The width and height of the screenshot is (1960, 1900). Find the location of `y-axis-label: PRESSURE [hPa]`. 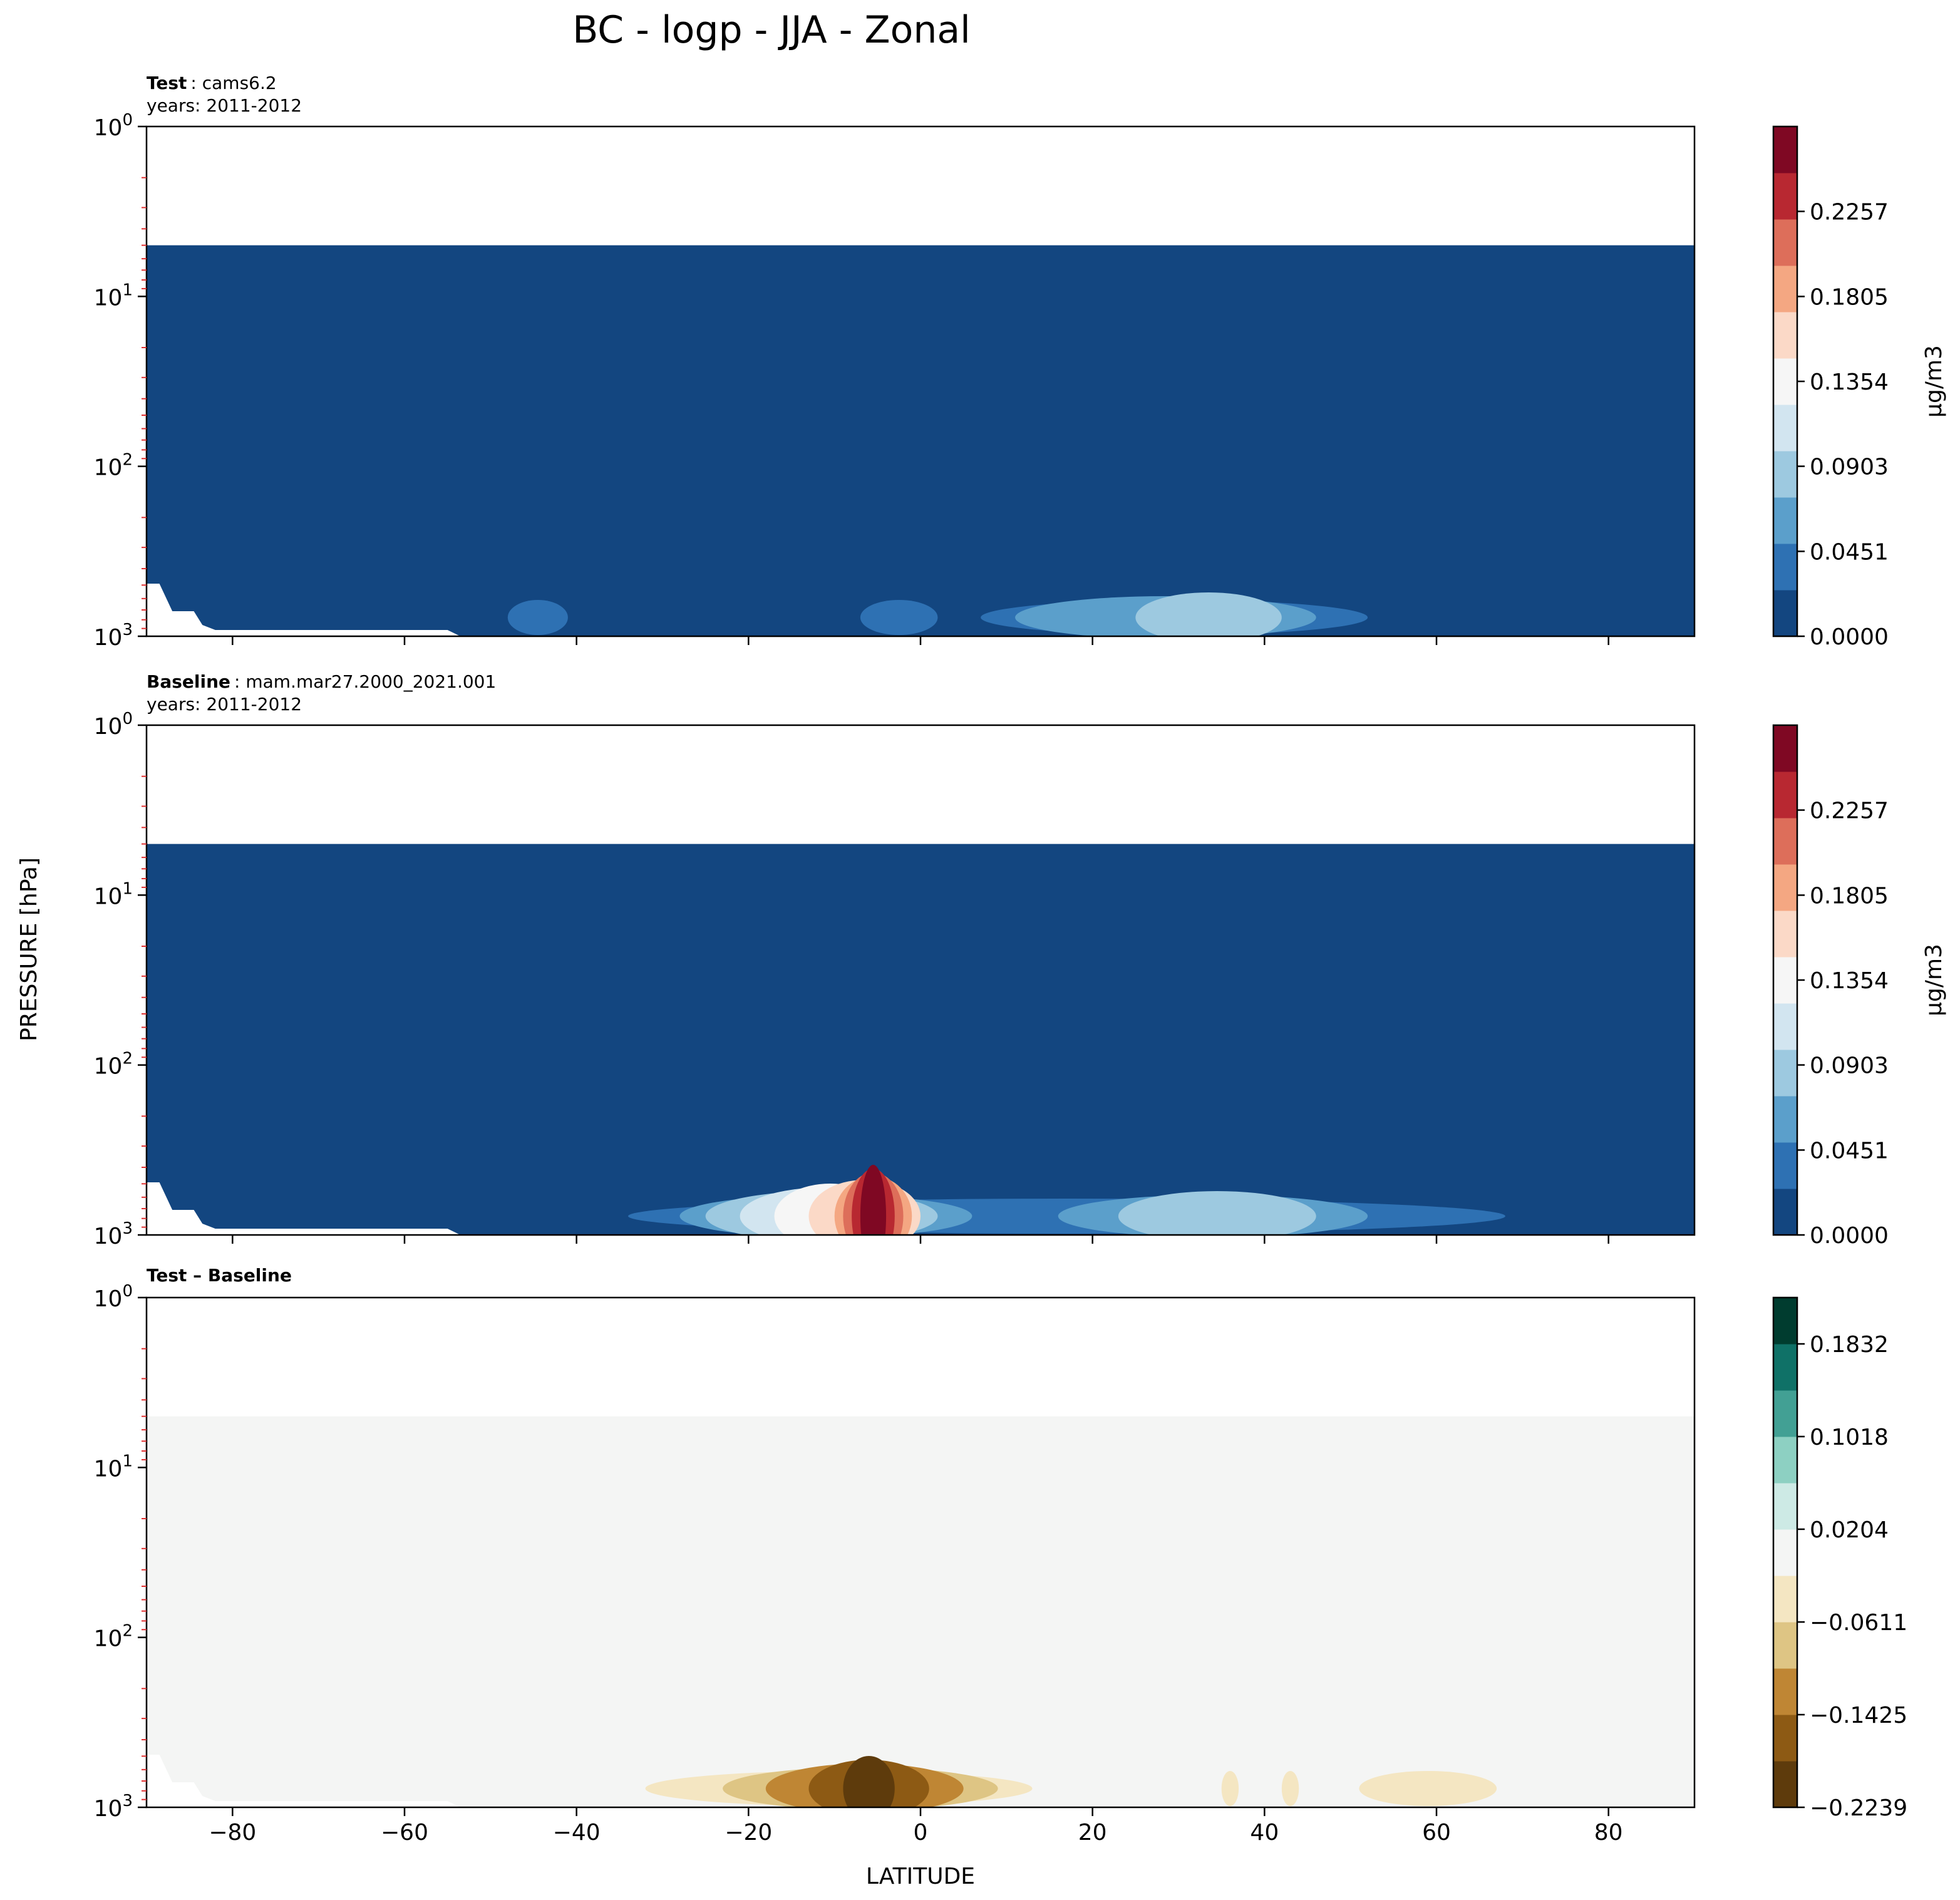

y-axis-label: PRESSURE [hPa] is located at coordinates (29, 949).